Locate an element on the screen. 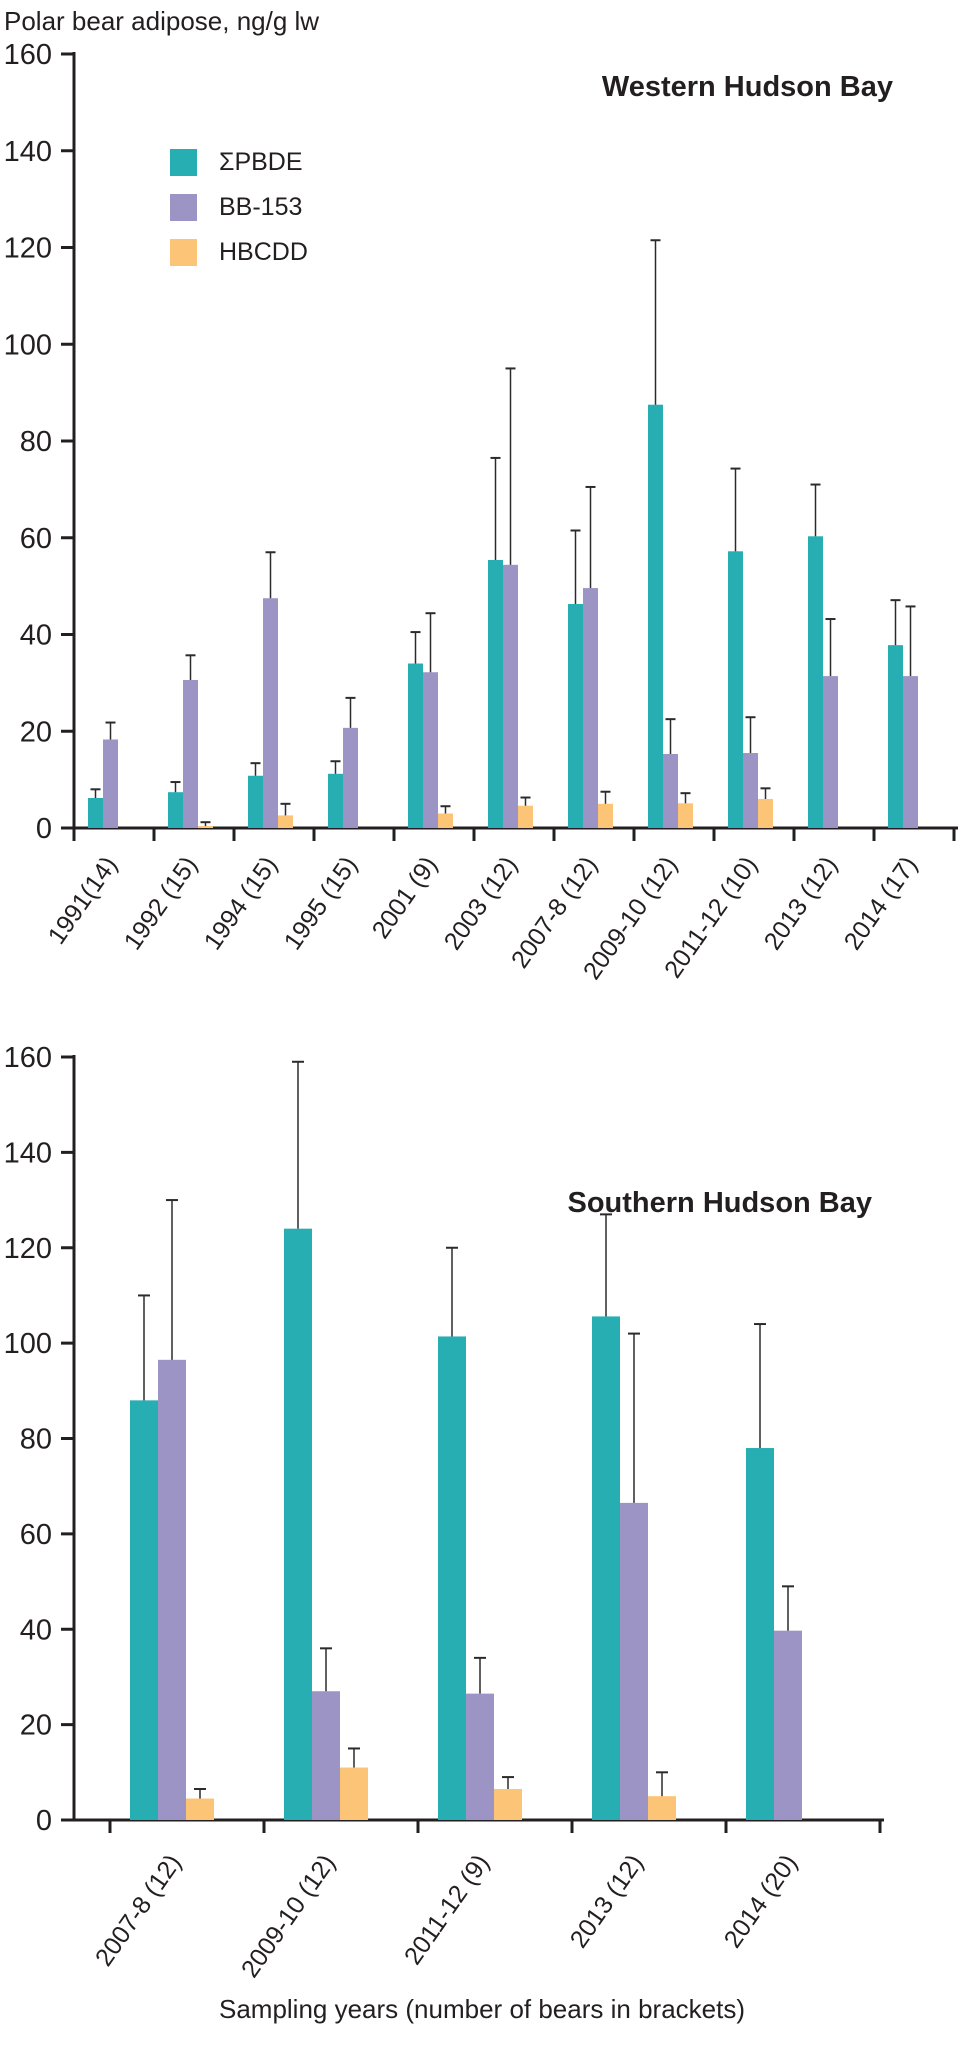 This screenshot has height=2049, width=964. legend-item: ΣPBDE is located at coordinates (239, 162).